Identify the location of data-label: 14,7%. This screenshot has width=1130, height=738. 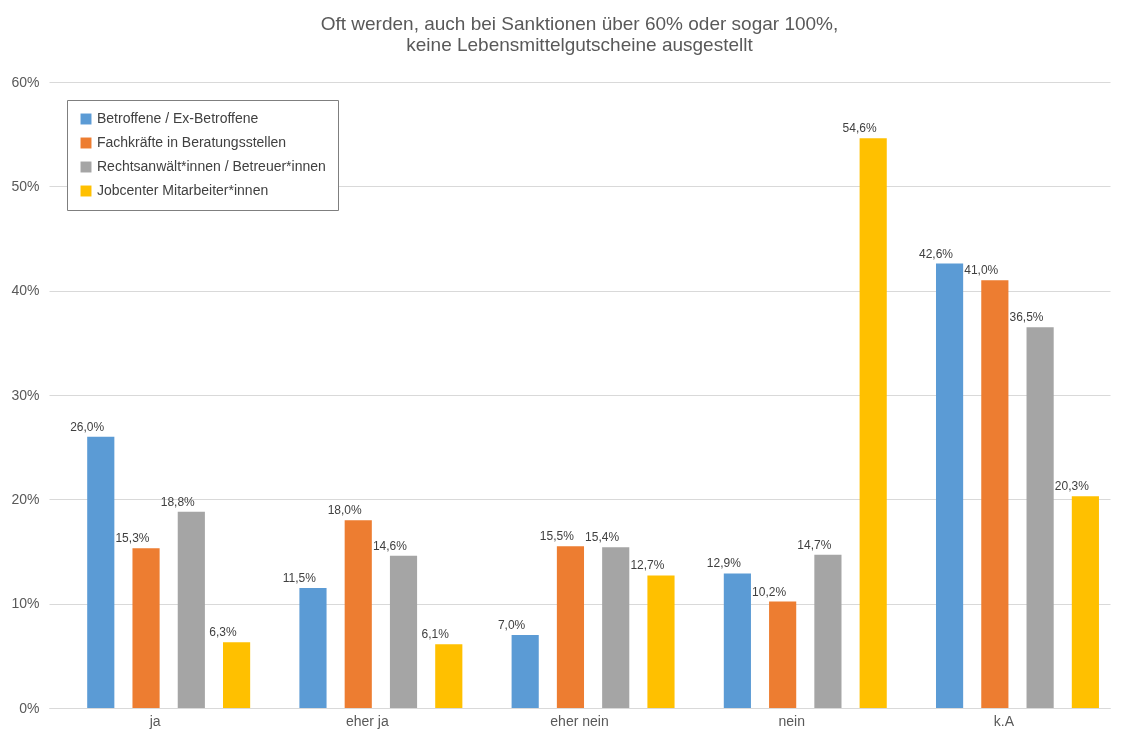
(814, 544).